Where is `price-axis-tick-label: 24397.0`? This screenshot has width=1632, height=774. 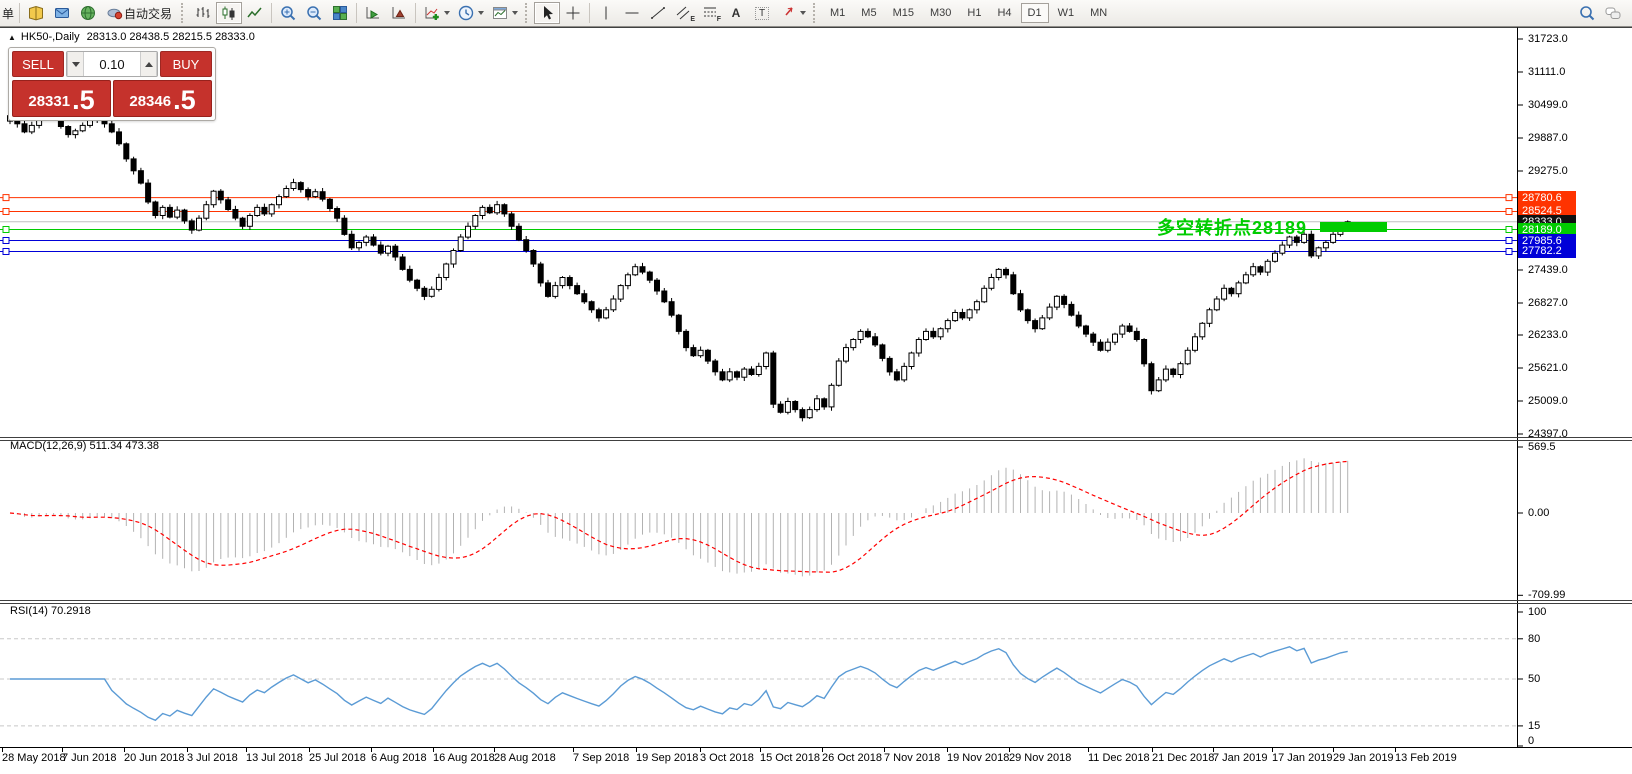 price-axis-tick-label: 24397.0 is located at coordinates (1548, 434).